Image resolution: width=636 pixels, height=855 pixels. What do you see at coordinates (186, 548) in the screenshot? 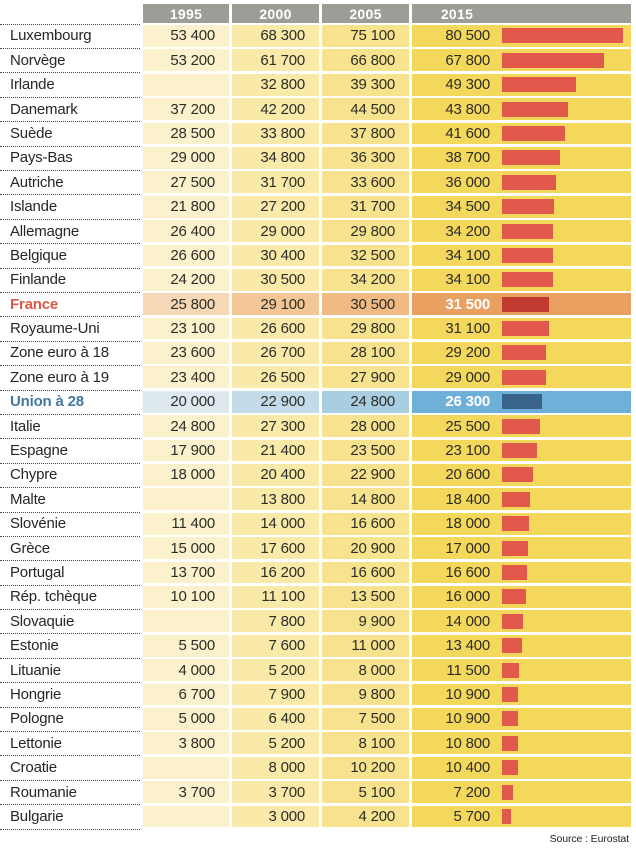
I see `value-cell-1995: 15 000` at bounding box center [186, 548].